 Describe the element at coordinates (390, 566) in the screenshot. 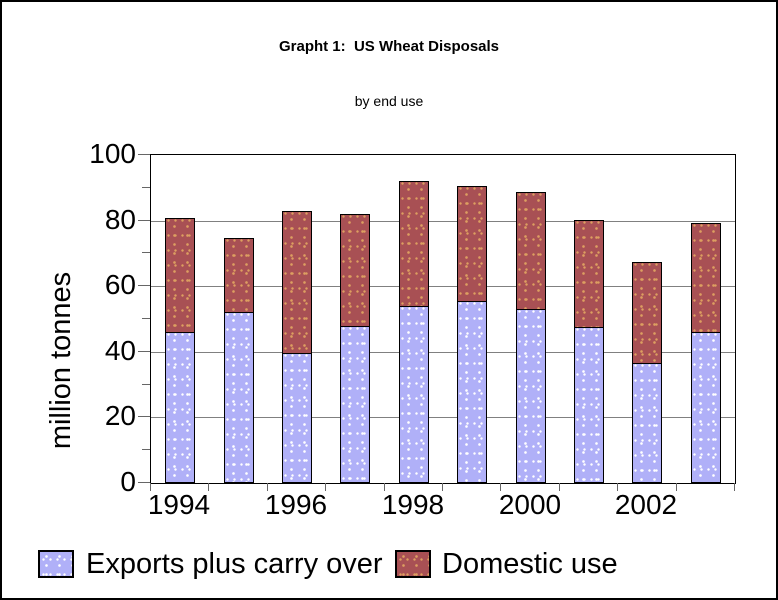

I see `legend: Exports plus carry over Domestic use` at that location.